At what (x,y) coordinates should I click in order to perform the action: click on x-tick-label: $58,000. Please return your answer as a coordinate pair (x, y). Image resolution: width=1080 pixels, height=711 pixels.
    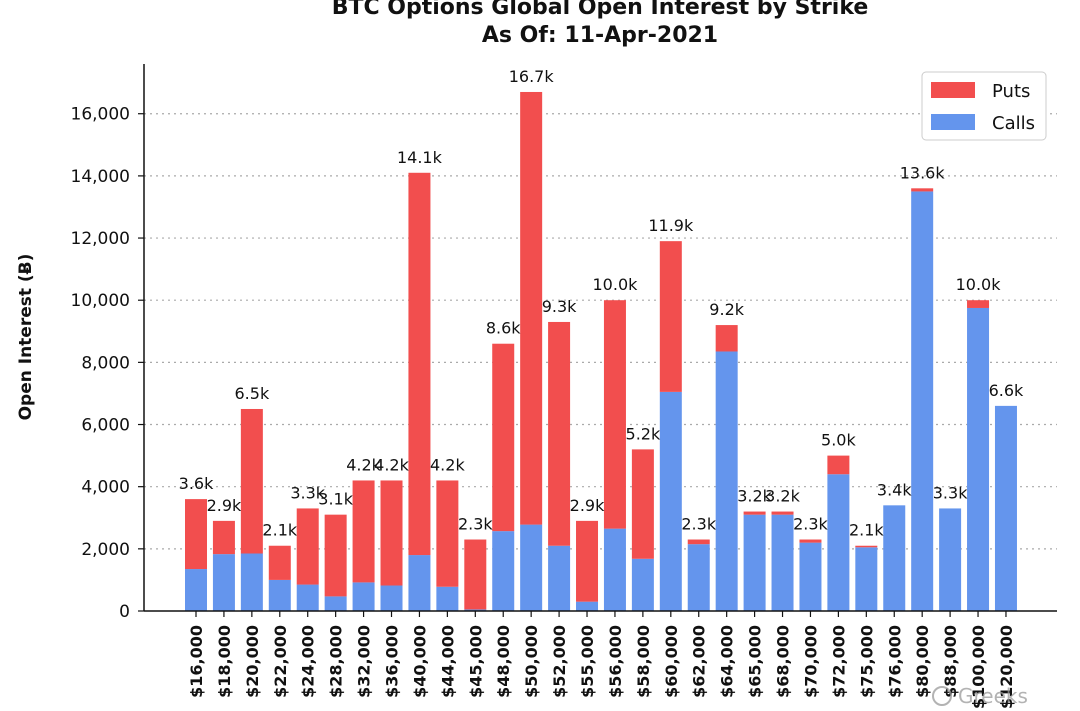
    Looking at the image, I should click on (643, 661).